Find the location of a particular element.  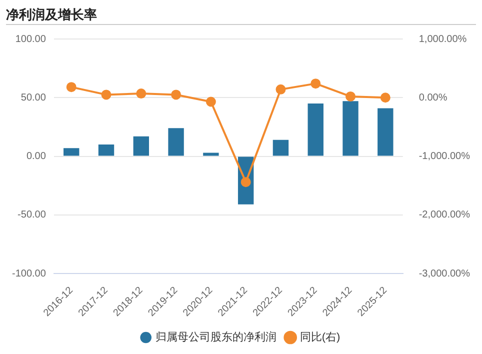

y-tick-label: 100.00 is located at coordinates (30, 39).